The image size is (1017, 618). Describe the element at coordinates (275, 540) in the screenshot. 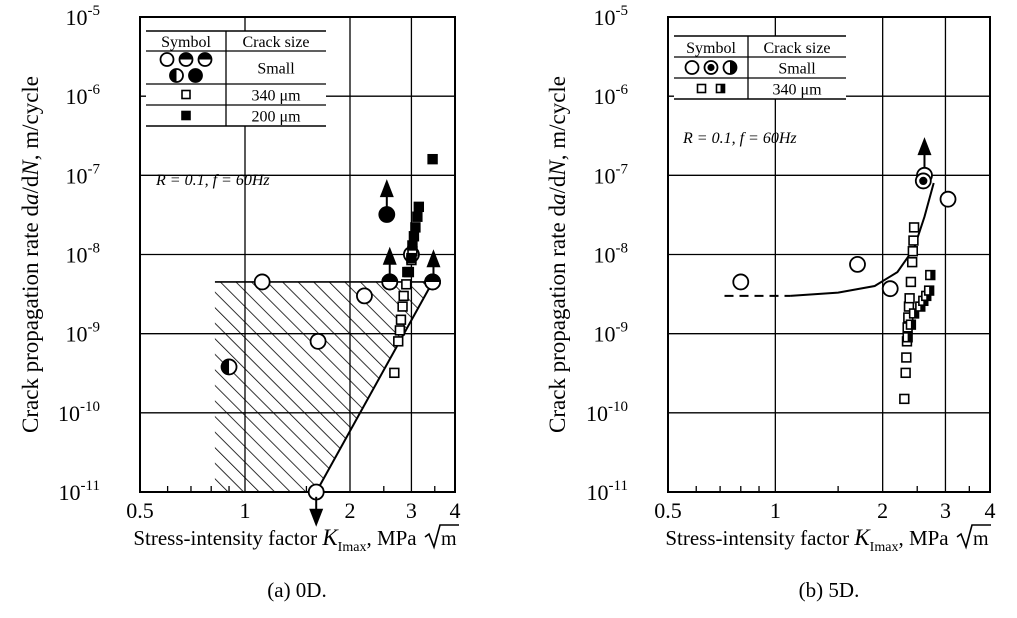

I see `x-axis-label: Stress-intensity factor KImax, MPa` at that location.